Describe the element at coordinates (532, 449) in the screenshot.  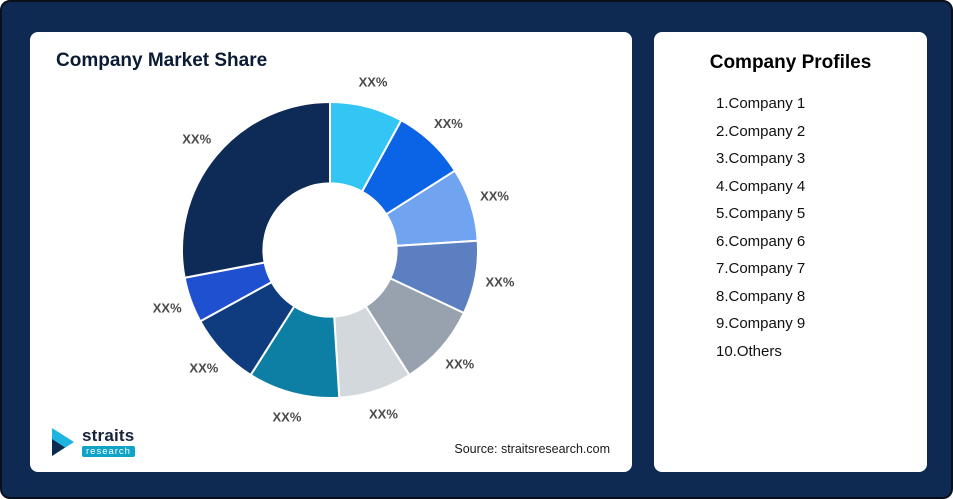
I see `source-attribution: Source: straitsresearch.com` at that location.